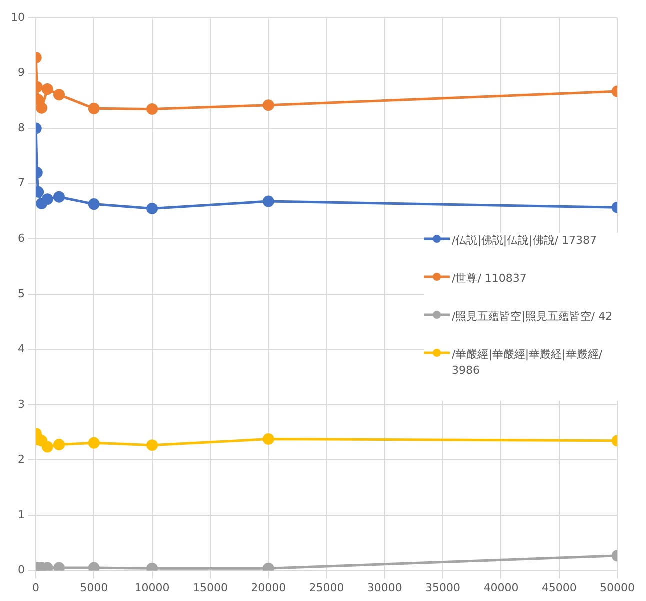 This screenshot has width=646, height=601. What do you see at coordinates (21, 404) in the screenshot?
I see `y-tick-label: 3` at bounding box center [21, 404].